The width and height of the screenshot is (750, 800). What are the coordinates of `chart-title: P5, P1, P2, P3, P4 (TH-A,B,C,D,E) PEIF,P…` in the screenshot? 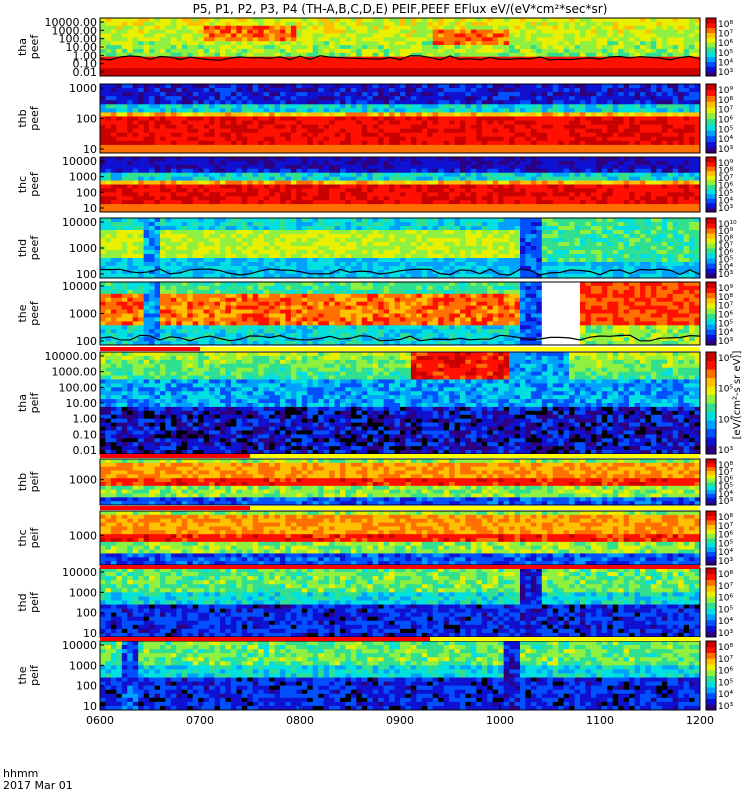 It's located at (400, 9).